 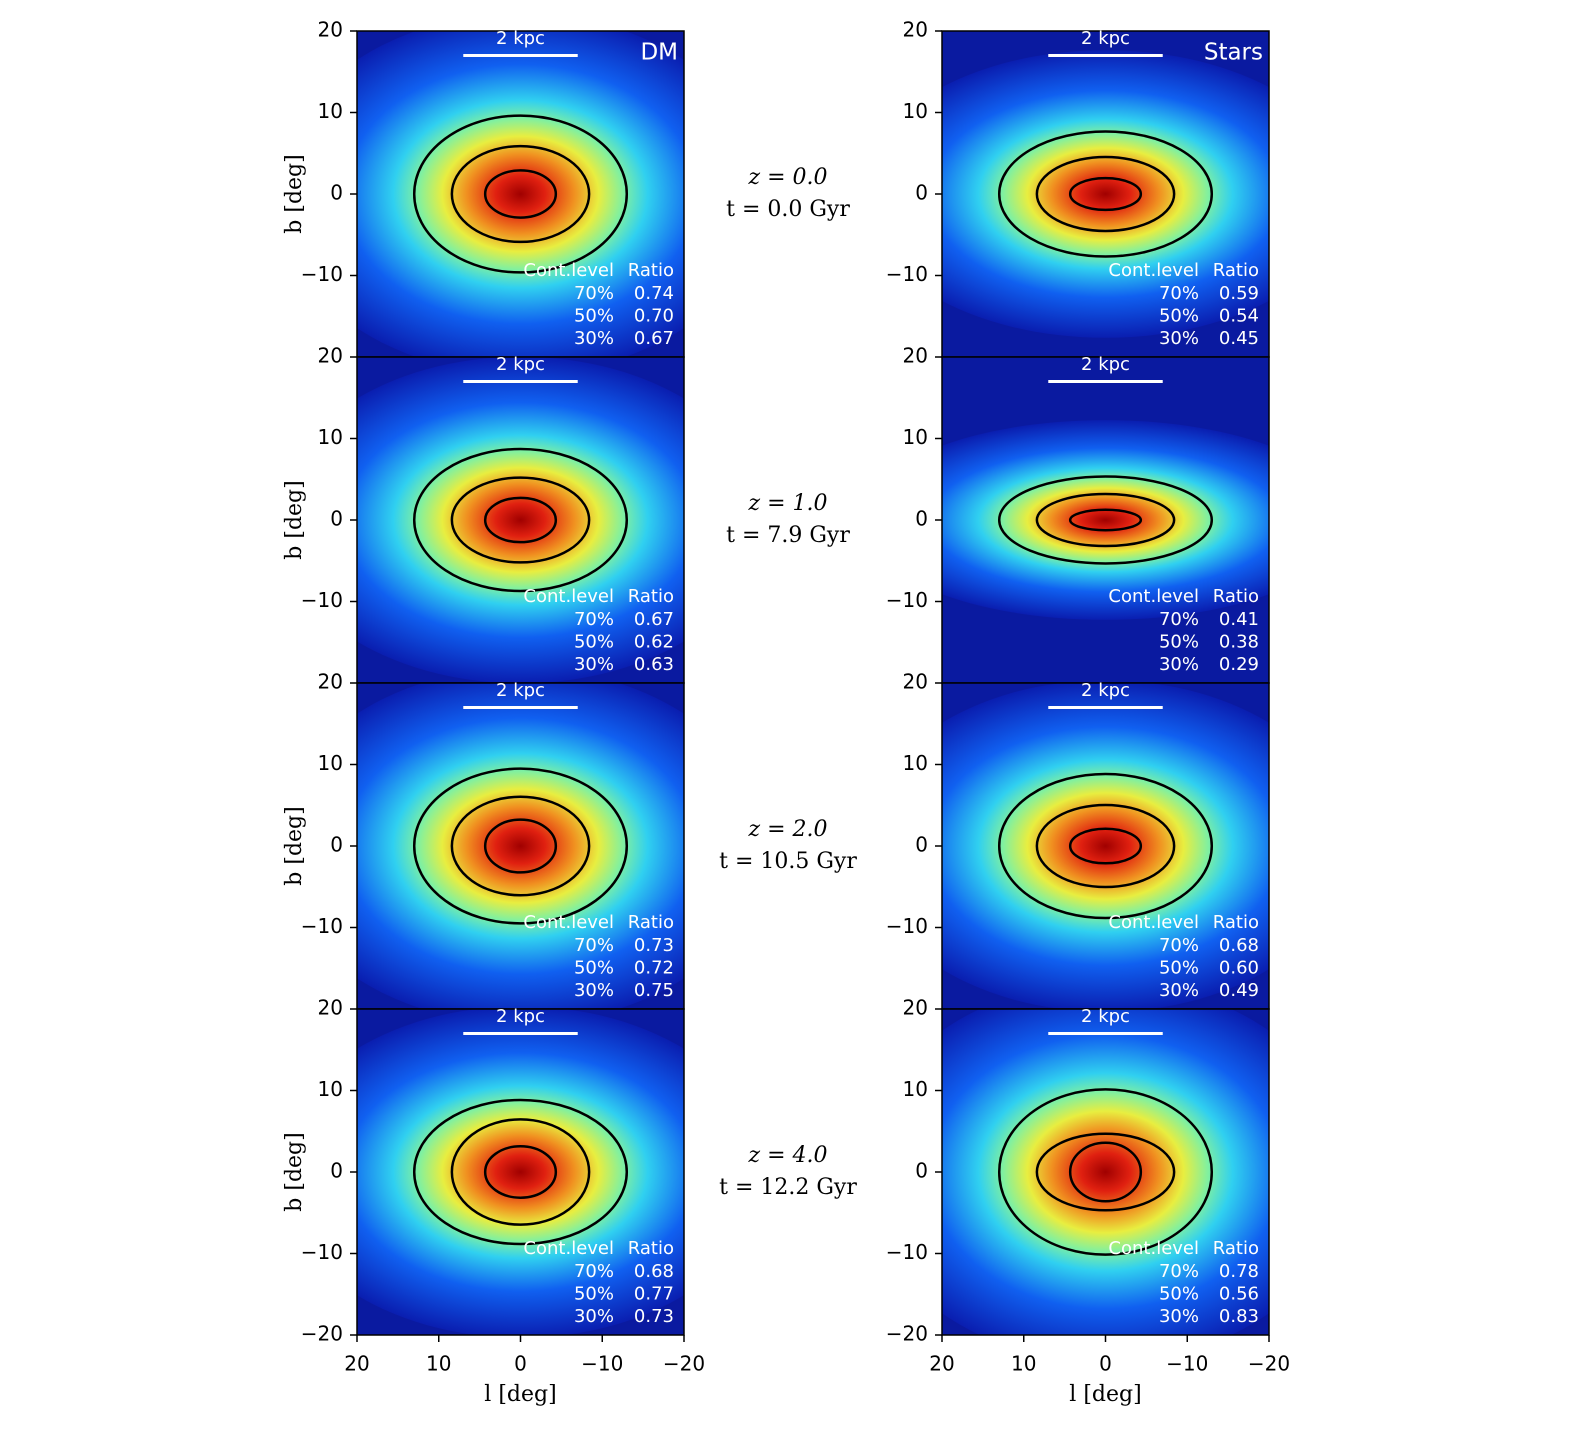 I want to click on x-tick-label: 10, so click(x=1023, y=1364).